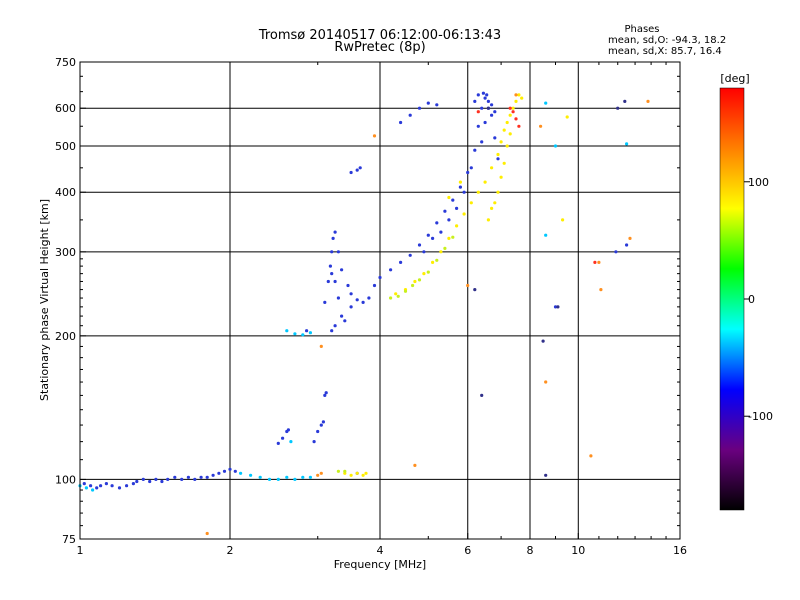  What do you see at coordinates (379, 35) in the screenshot?
I see `chart-title: Tromsø 20140517 06:12:00-06:13:43` at bounding box center [379, 35].